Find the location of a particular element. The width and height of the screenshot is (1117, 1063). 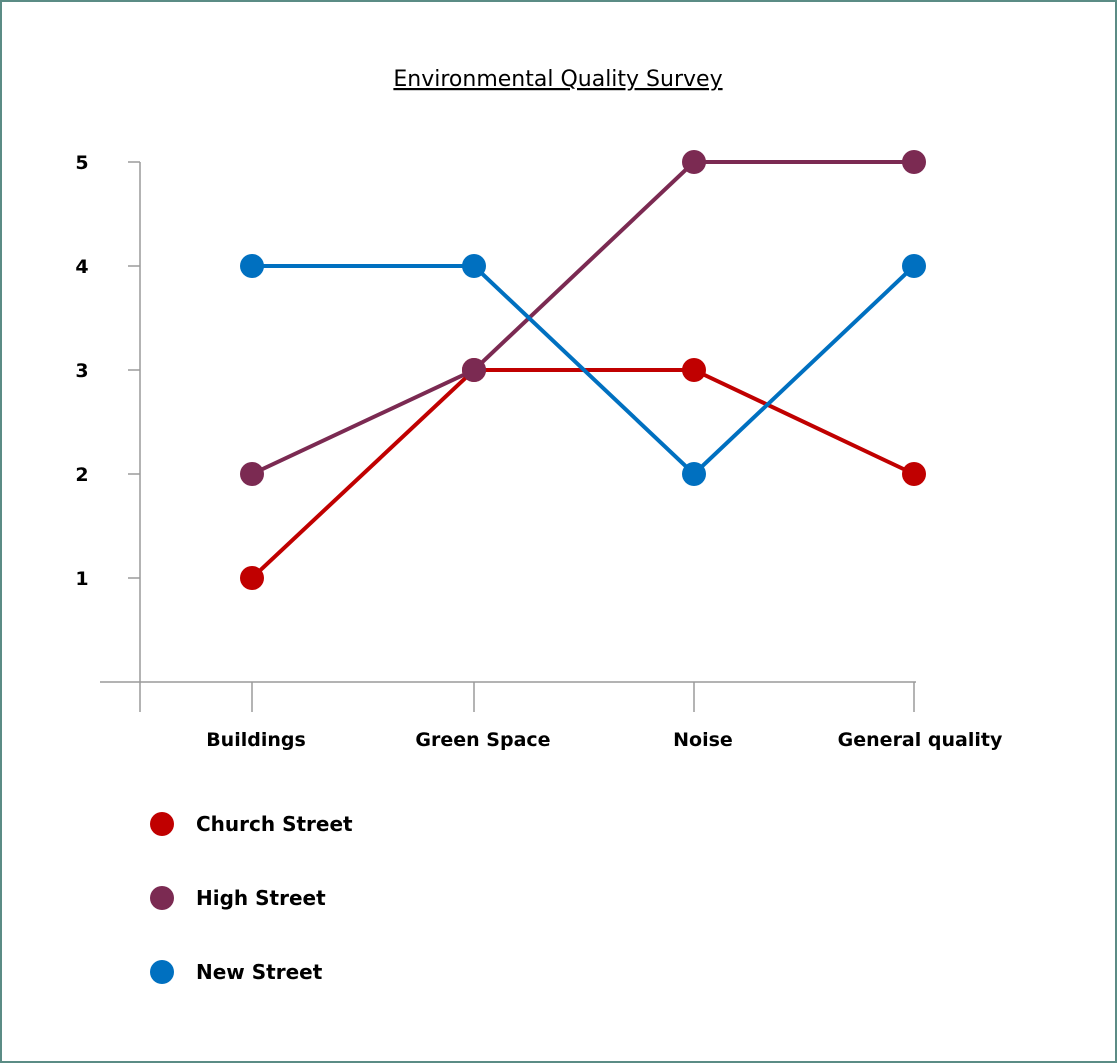

x-tick-label: Buildings is located at coordinates (256, 740).